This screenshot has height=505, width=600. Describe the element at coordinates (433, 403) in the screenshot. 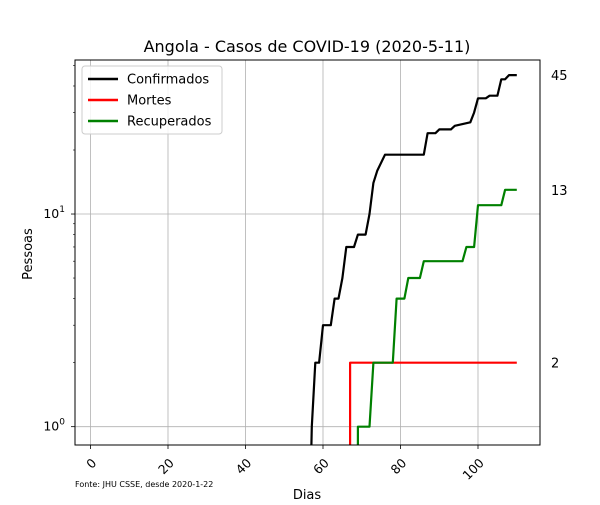

I see `series-line-mortes` at that location.